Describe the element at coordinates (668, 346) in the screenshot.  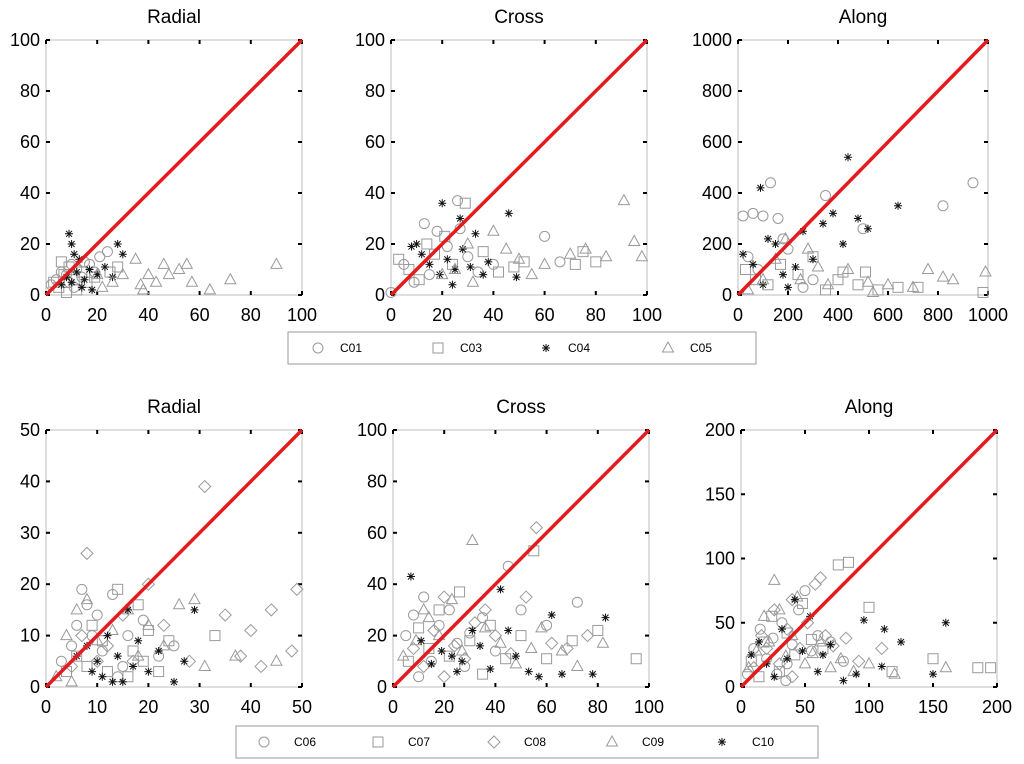
I see `legend-marker-c05` at that location.